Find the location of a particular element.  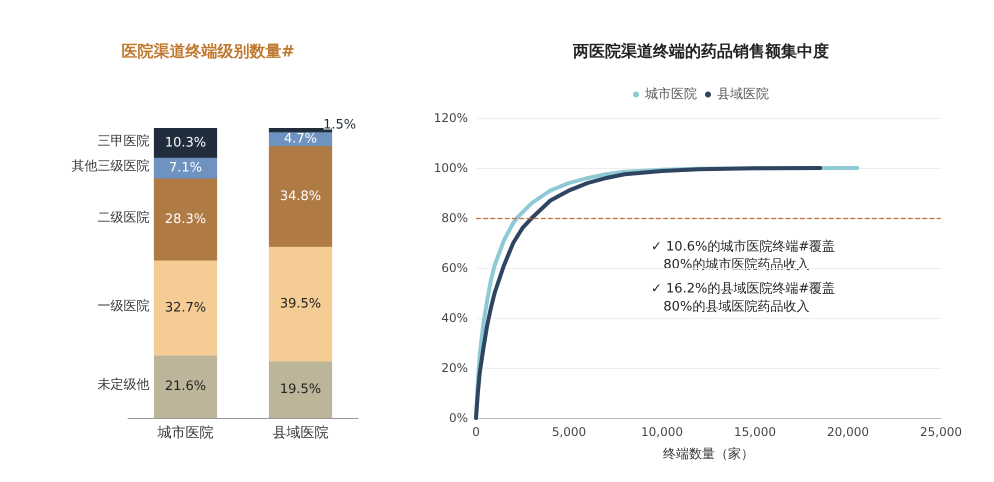

legend-label: 城市医院 is located at coordinates (670, 94).